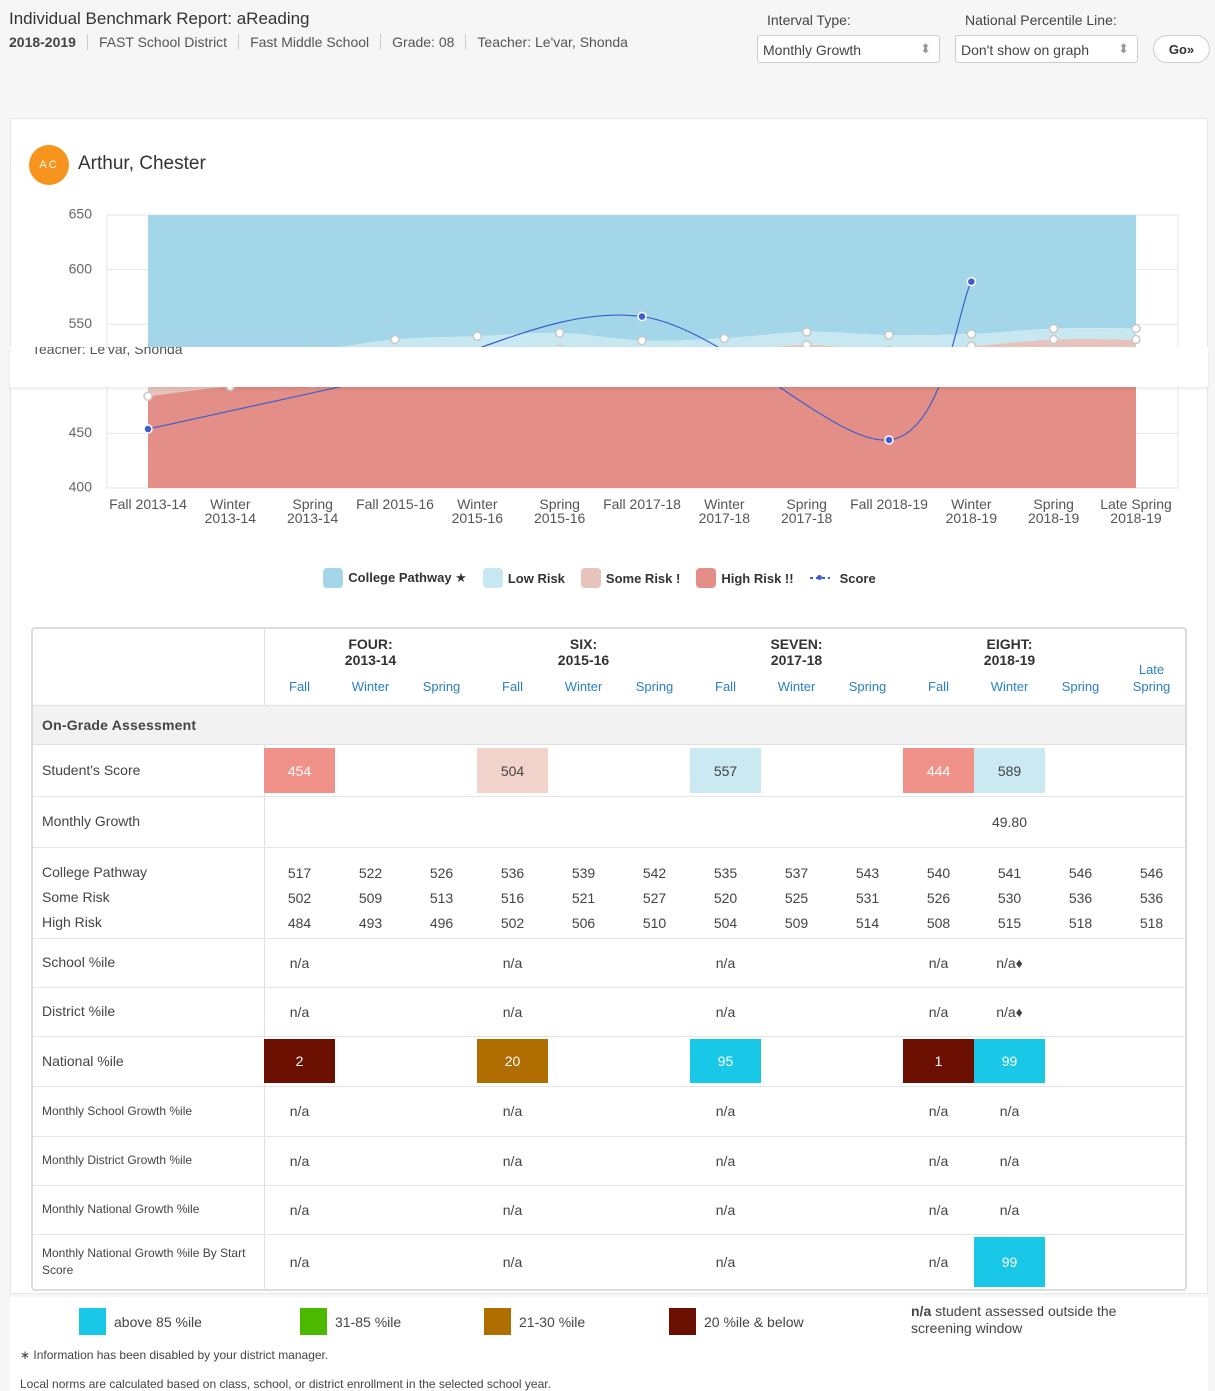 This screenshot has width=1215, height=1391. I want to click on table-cell: 2, so click(299, 1061).